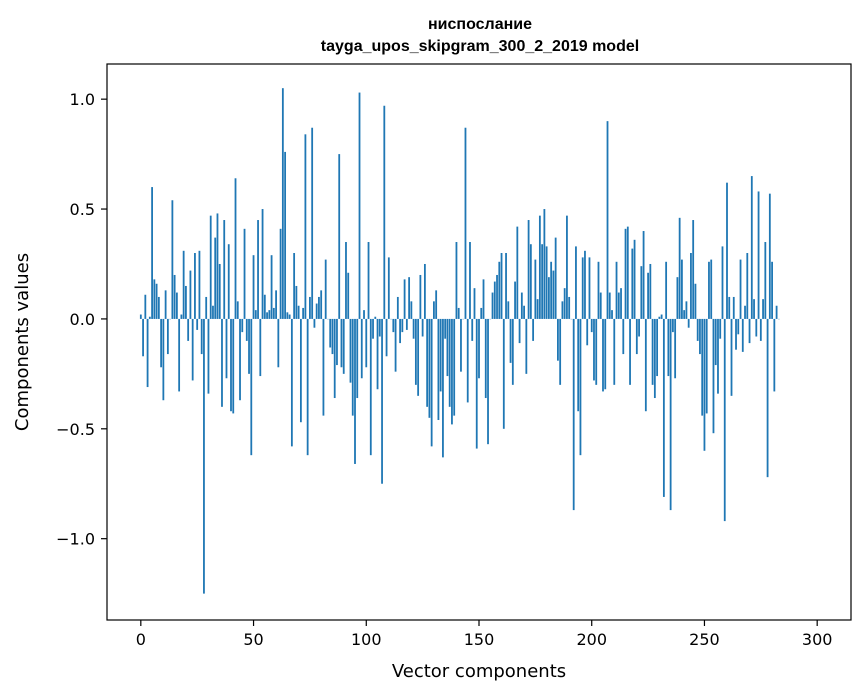 The height and width of the screenshot is (696, 867). I want to click on x-tick-label: 200, so click(591, 639).